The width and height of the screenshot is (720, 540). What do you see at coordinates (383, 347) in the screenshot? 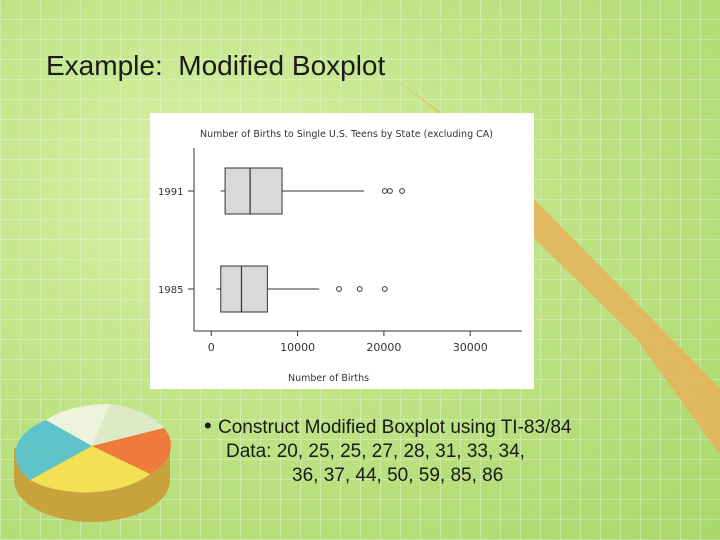
I see `x-tick-label: 20000` at bounding box center [383, 347].